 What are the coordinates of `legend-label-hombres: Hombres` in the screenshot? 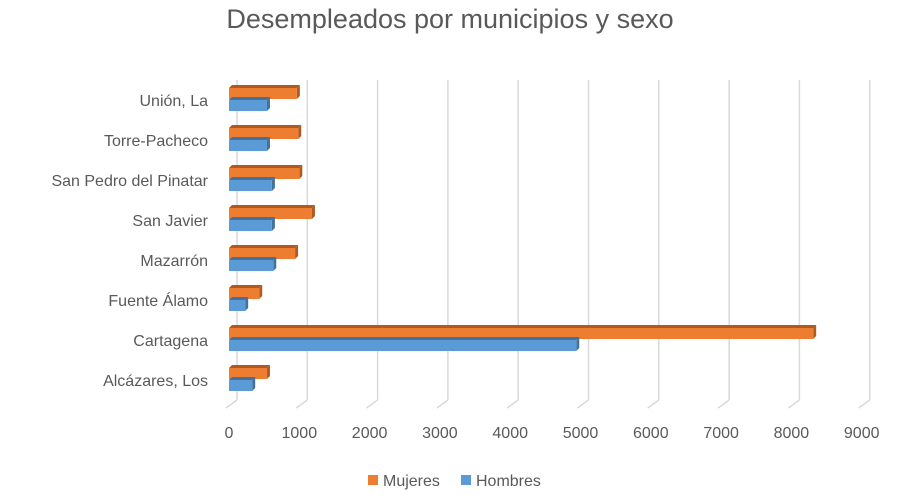 It's located at (508, 481).